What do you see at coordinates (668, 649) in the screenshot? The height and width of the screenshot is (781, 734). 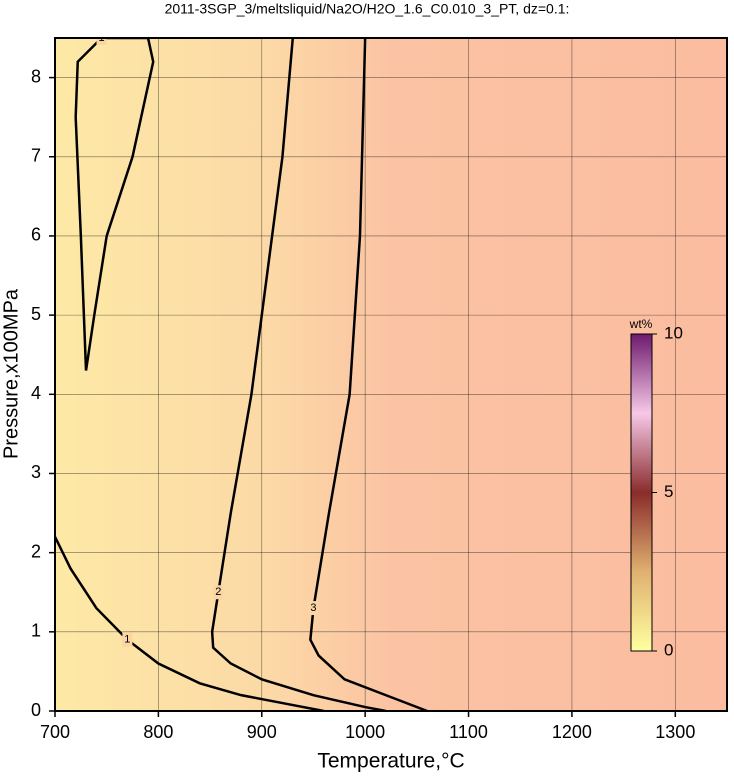 I see `colorbar-tick-label: 0` at bounding box center [668, 649].